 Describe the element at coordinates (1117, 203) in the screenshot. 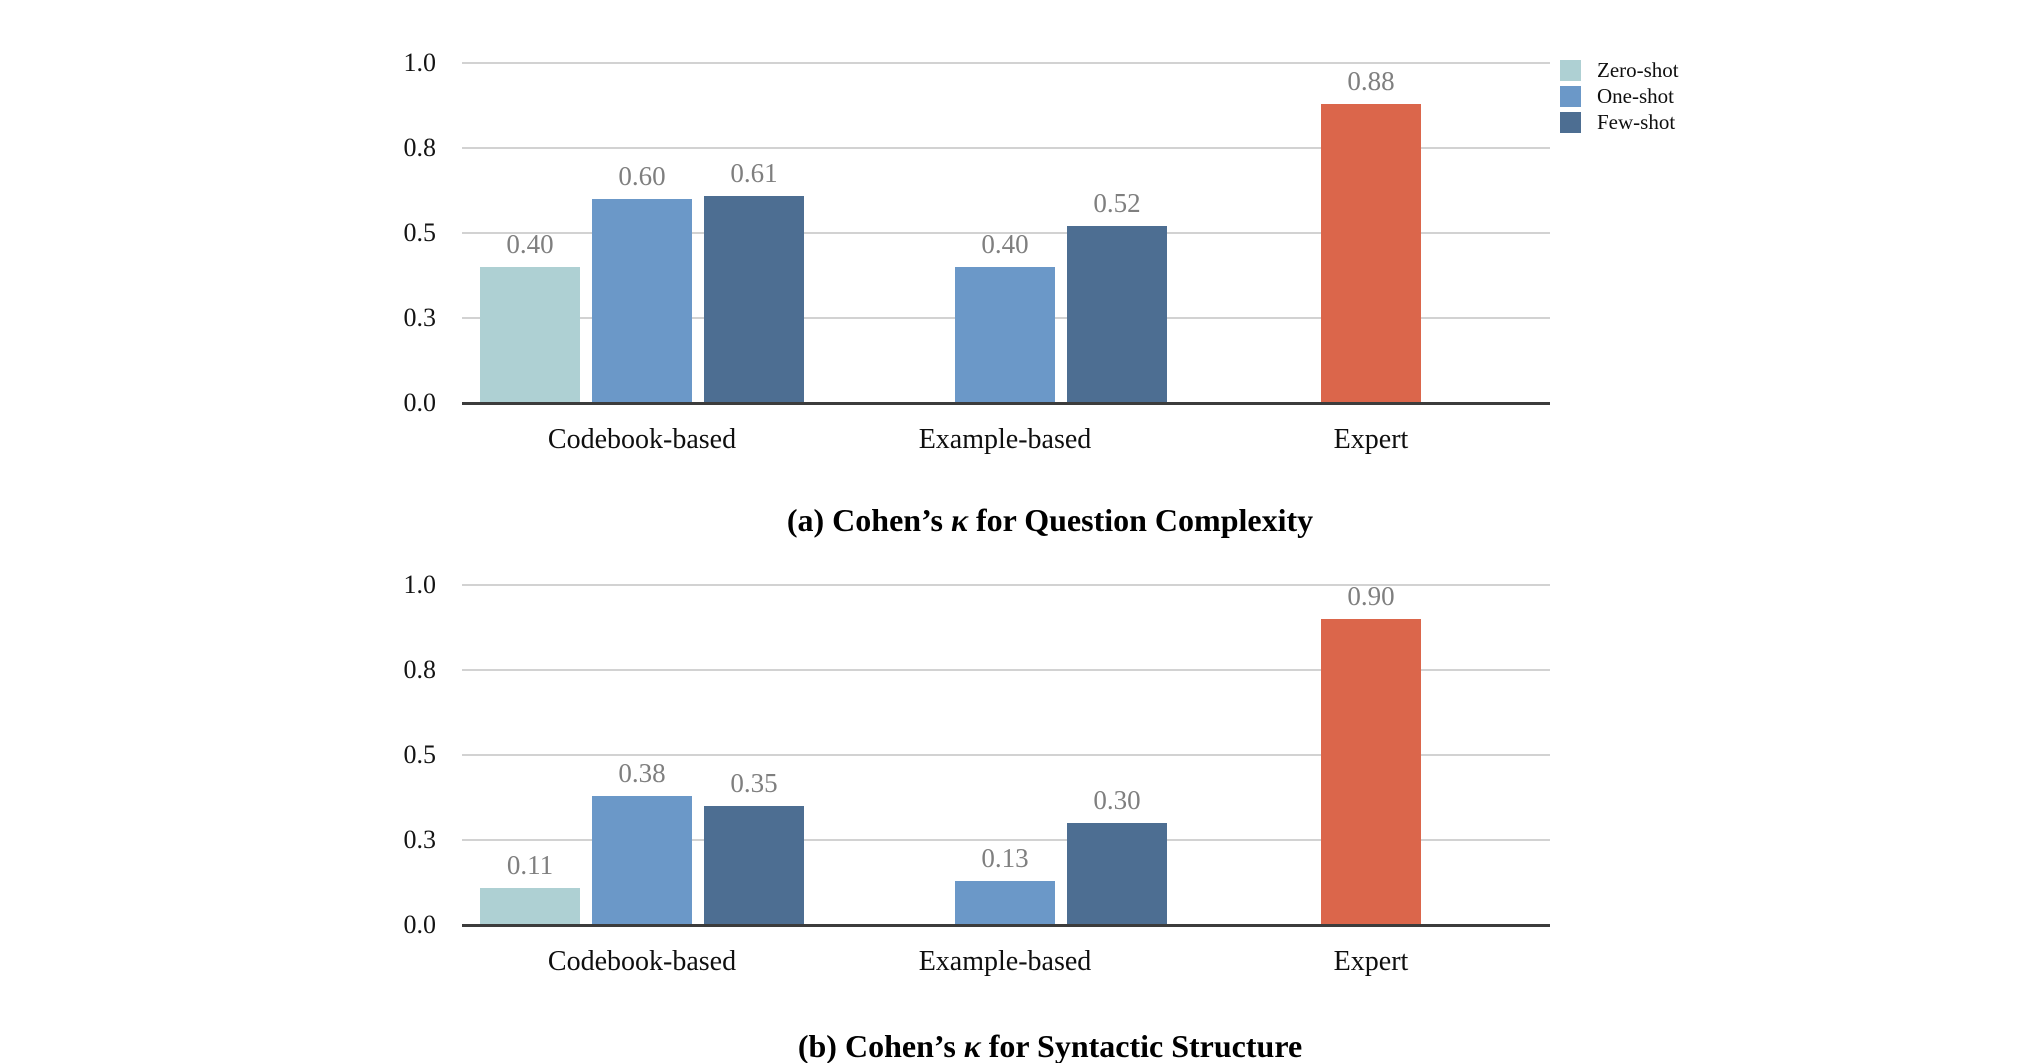

I see `bar-value-label: 0.52` at that location.